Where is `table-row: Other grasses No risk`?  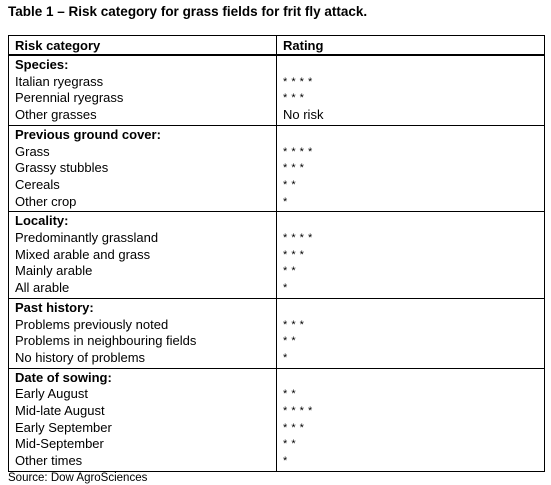
table-row: Other grasses No risk is located at coordinates (276, 116).